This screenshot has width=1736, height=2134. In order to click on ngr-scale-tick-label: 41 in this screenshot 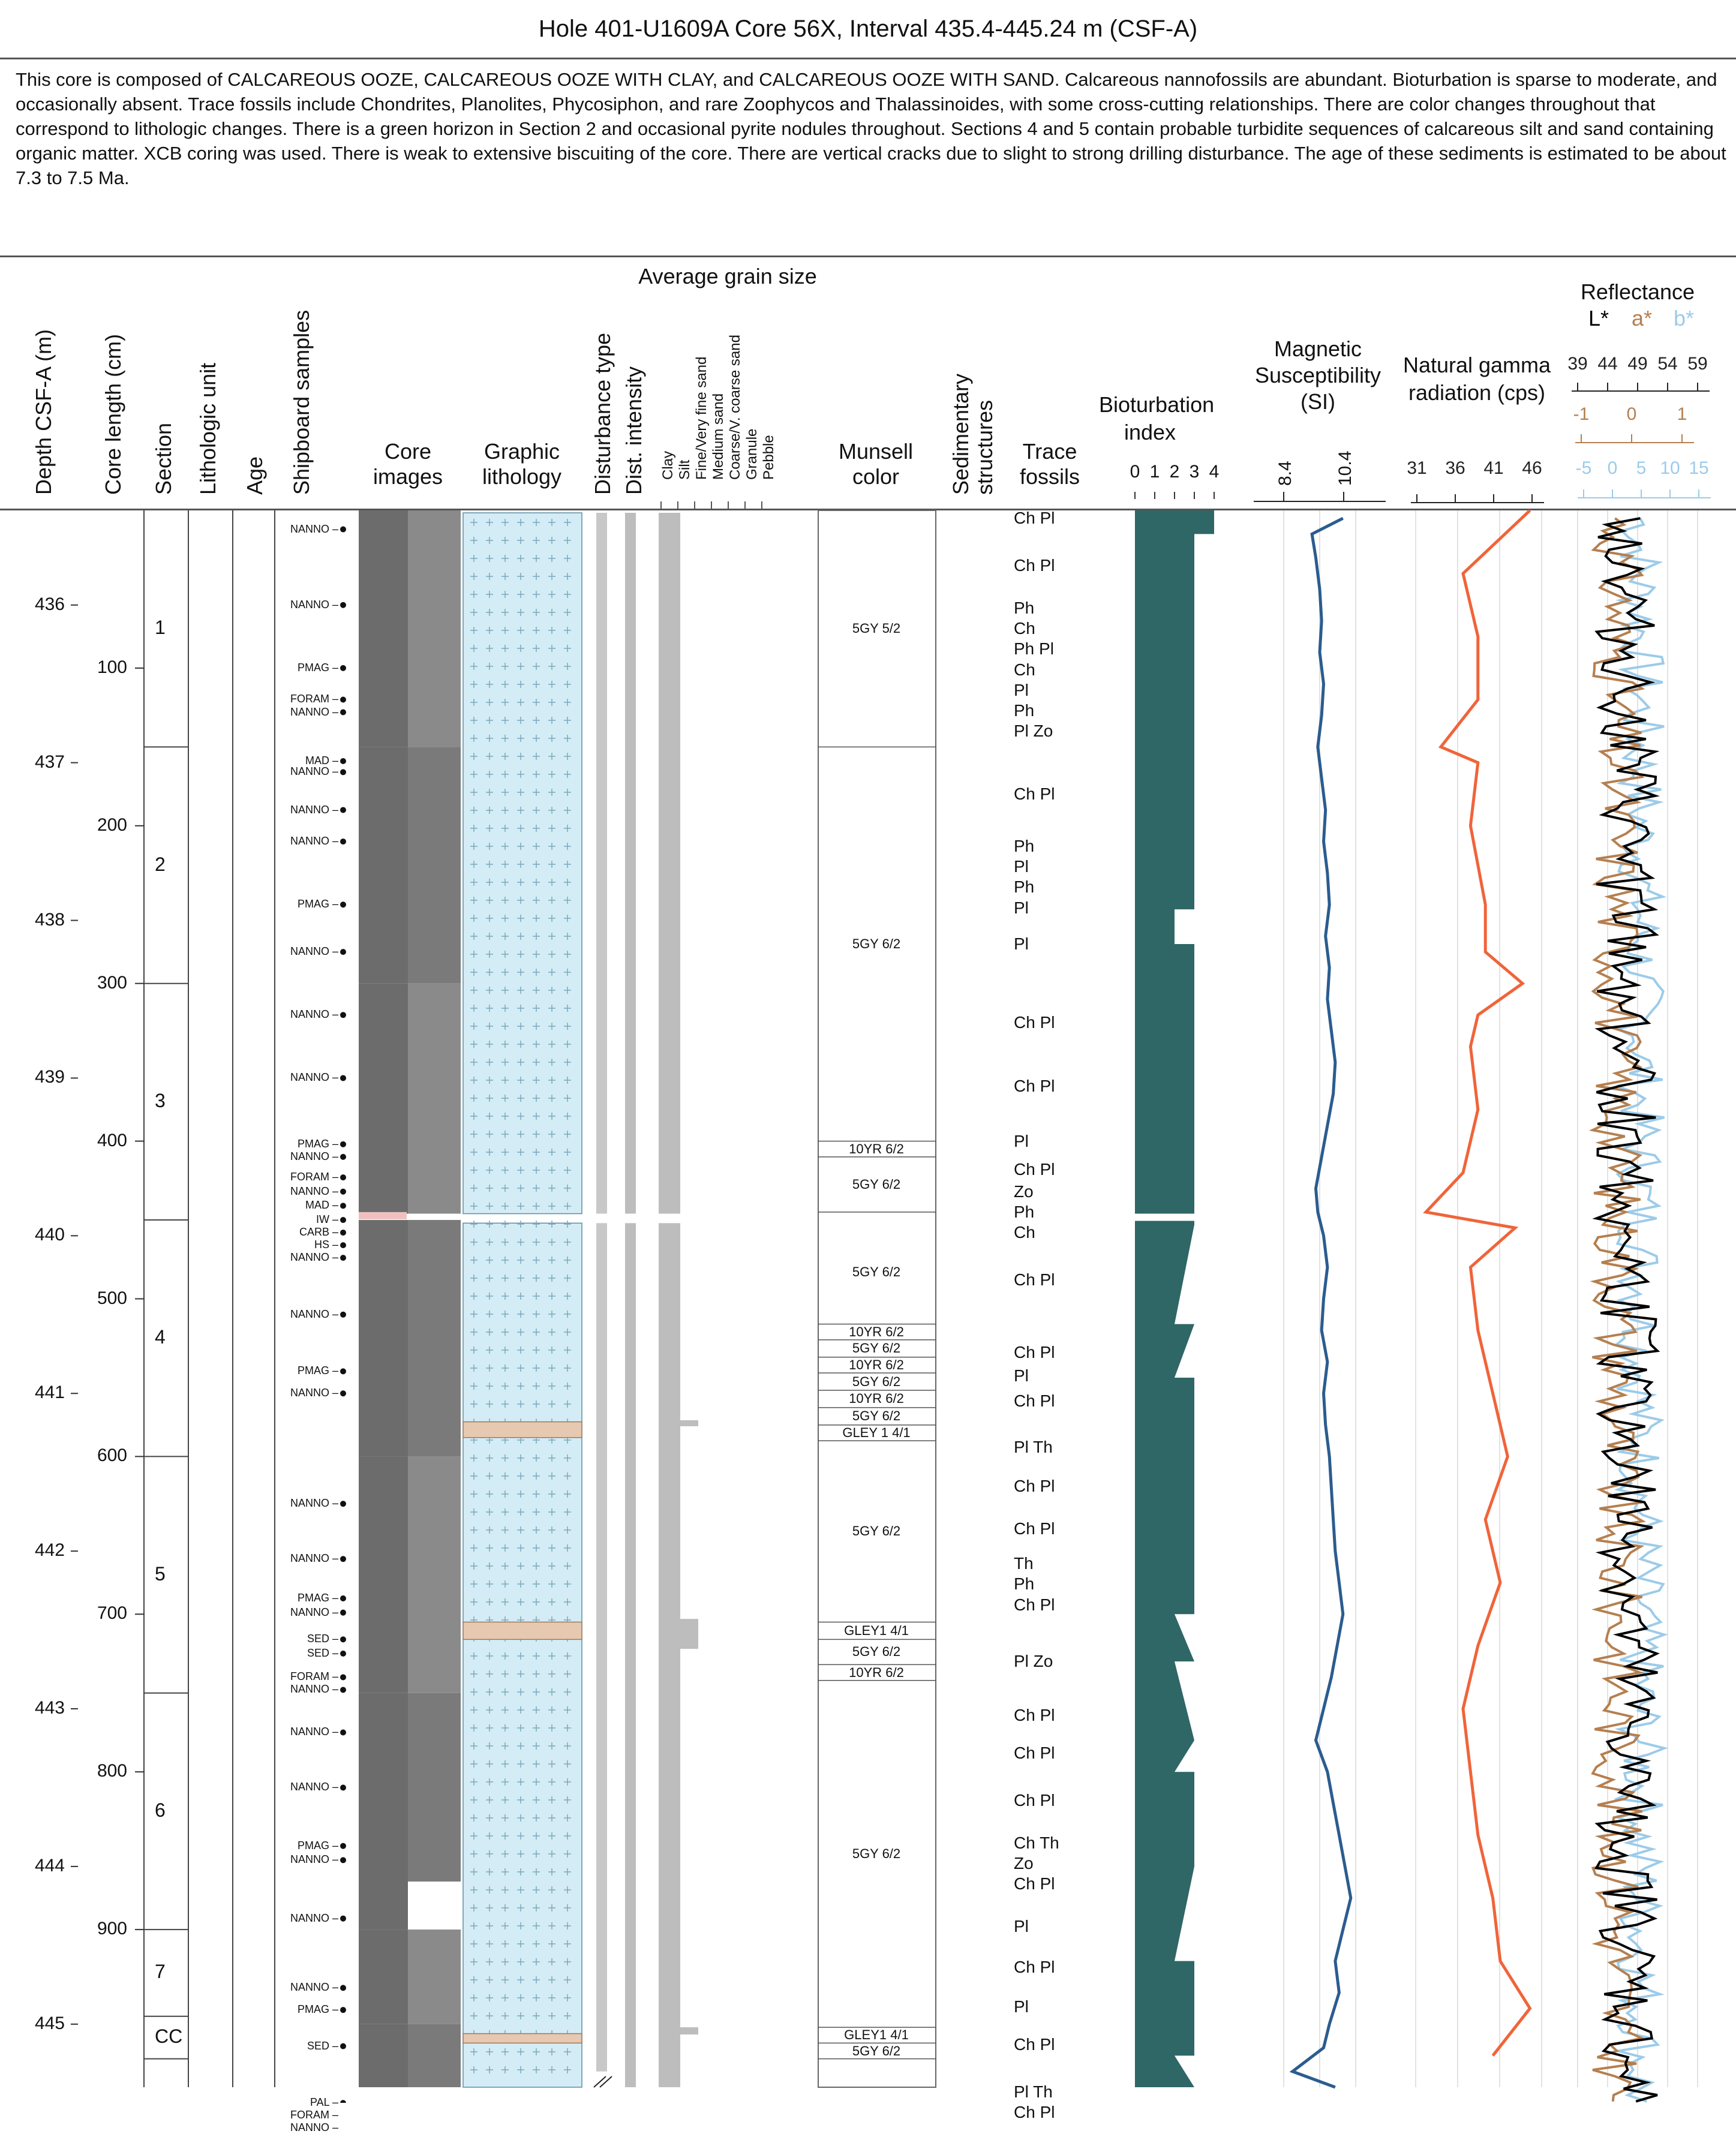, I will do `click(1493, 468)`.